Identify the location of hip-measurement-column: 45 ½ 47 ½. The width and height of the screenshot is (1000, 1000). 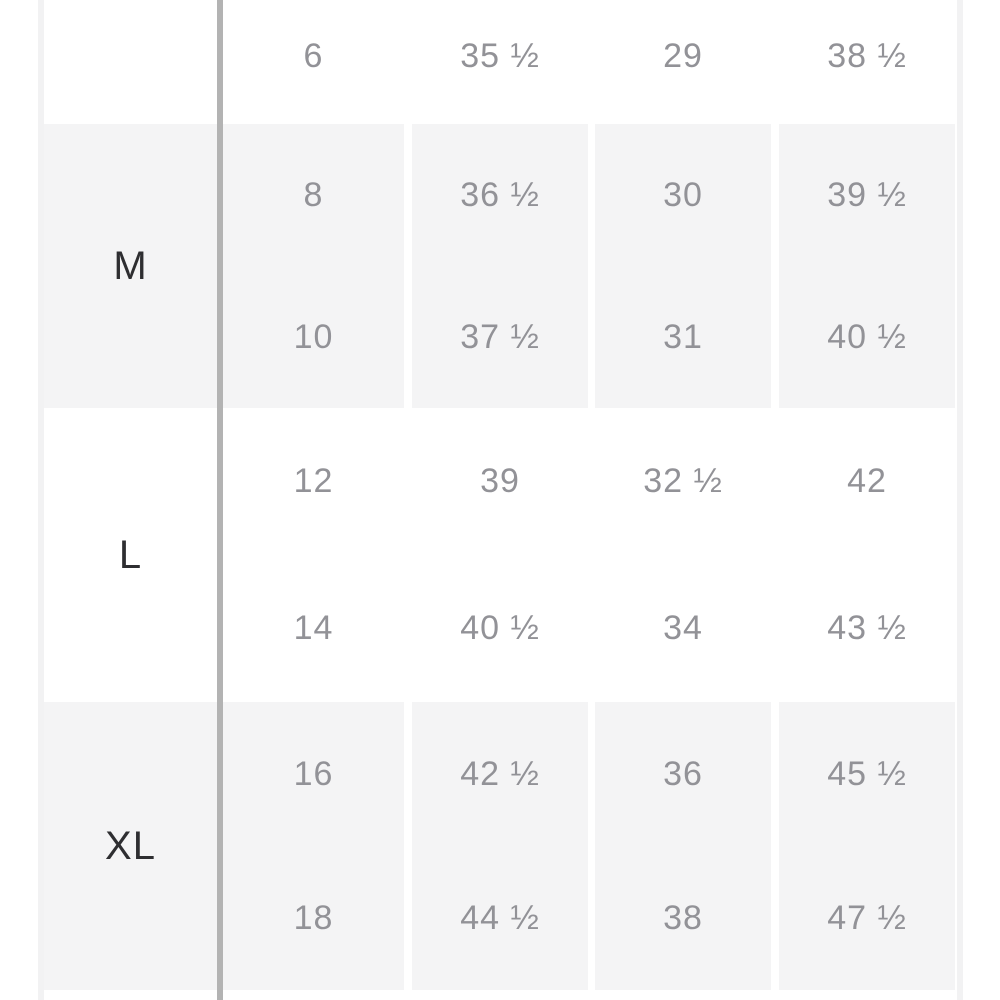
(867, 846).